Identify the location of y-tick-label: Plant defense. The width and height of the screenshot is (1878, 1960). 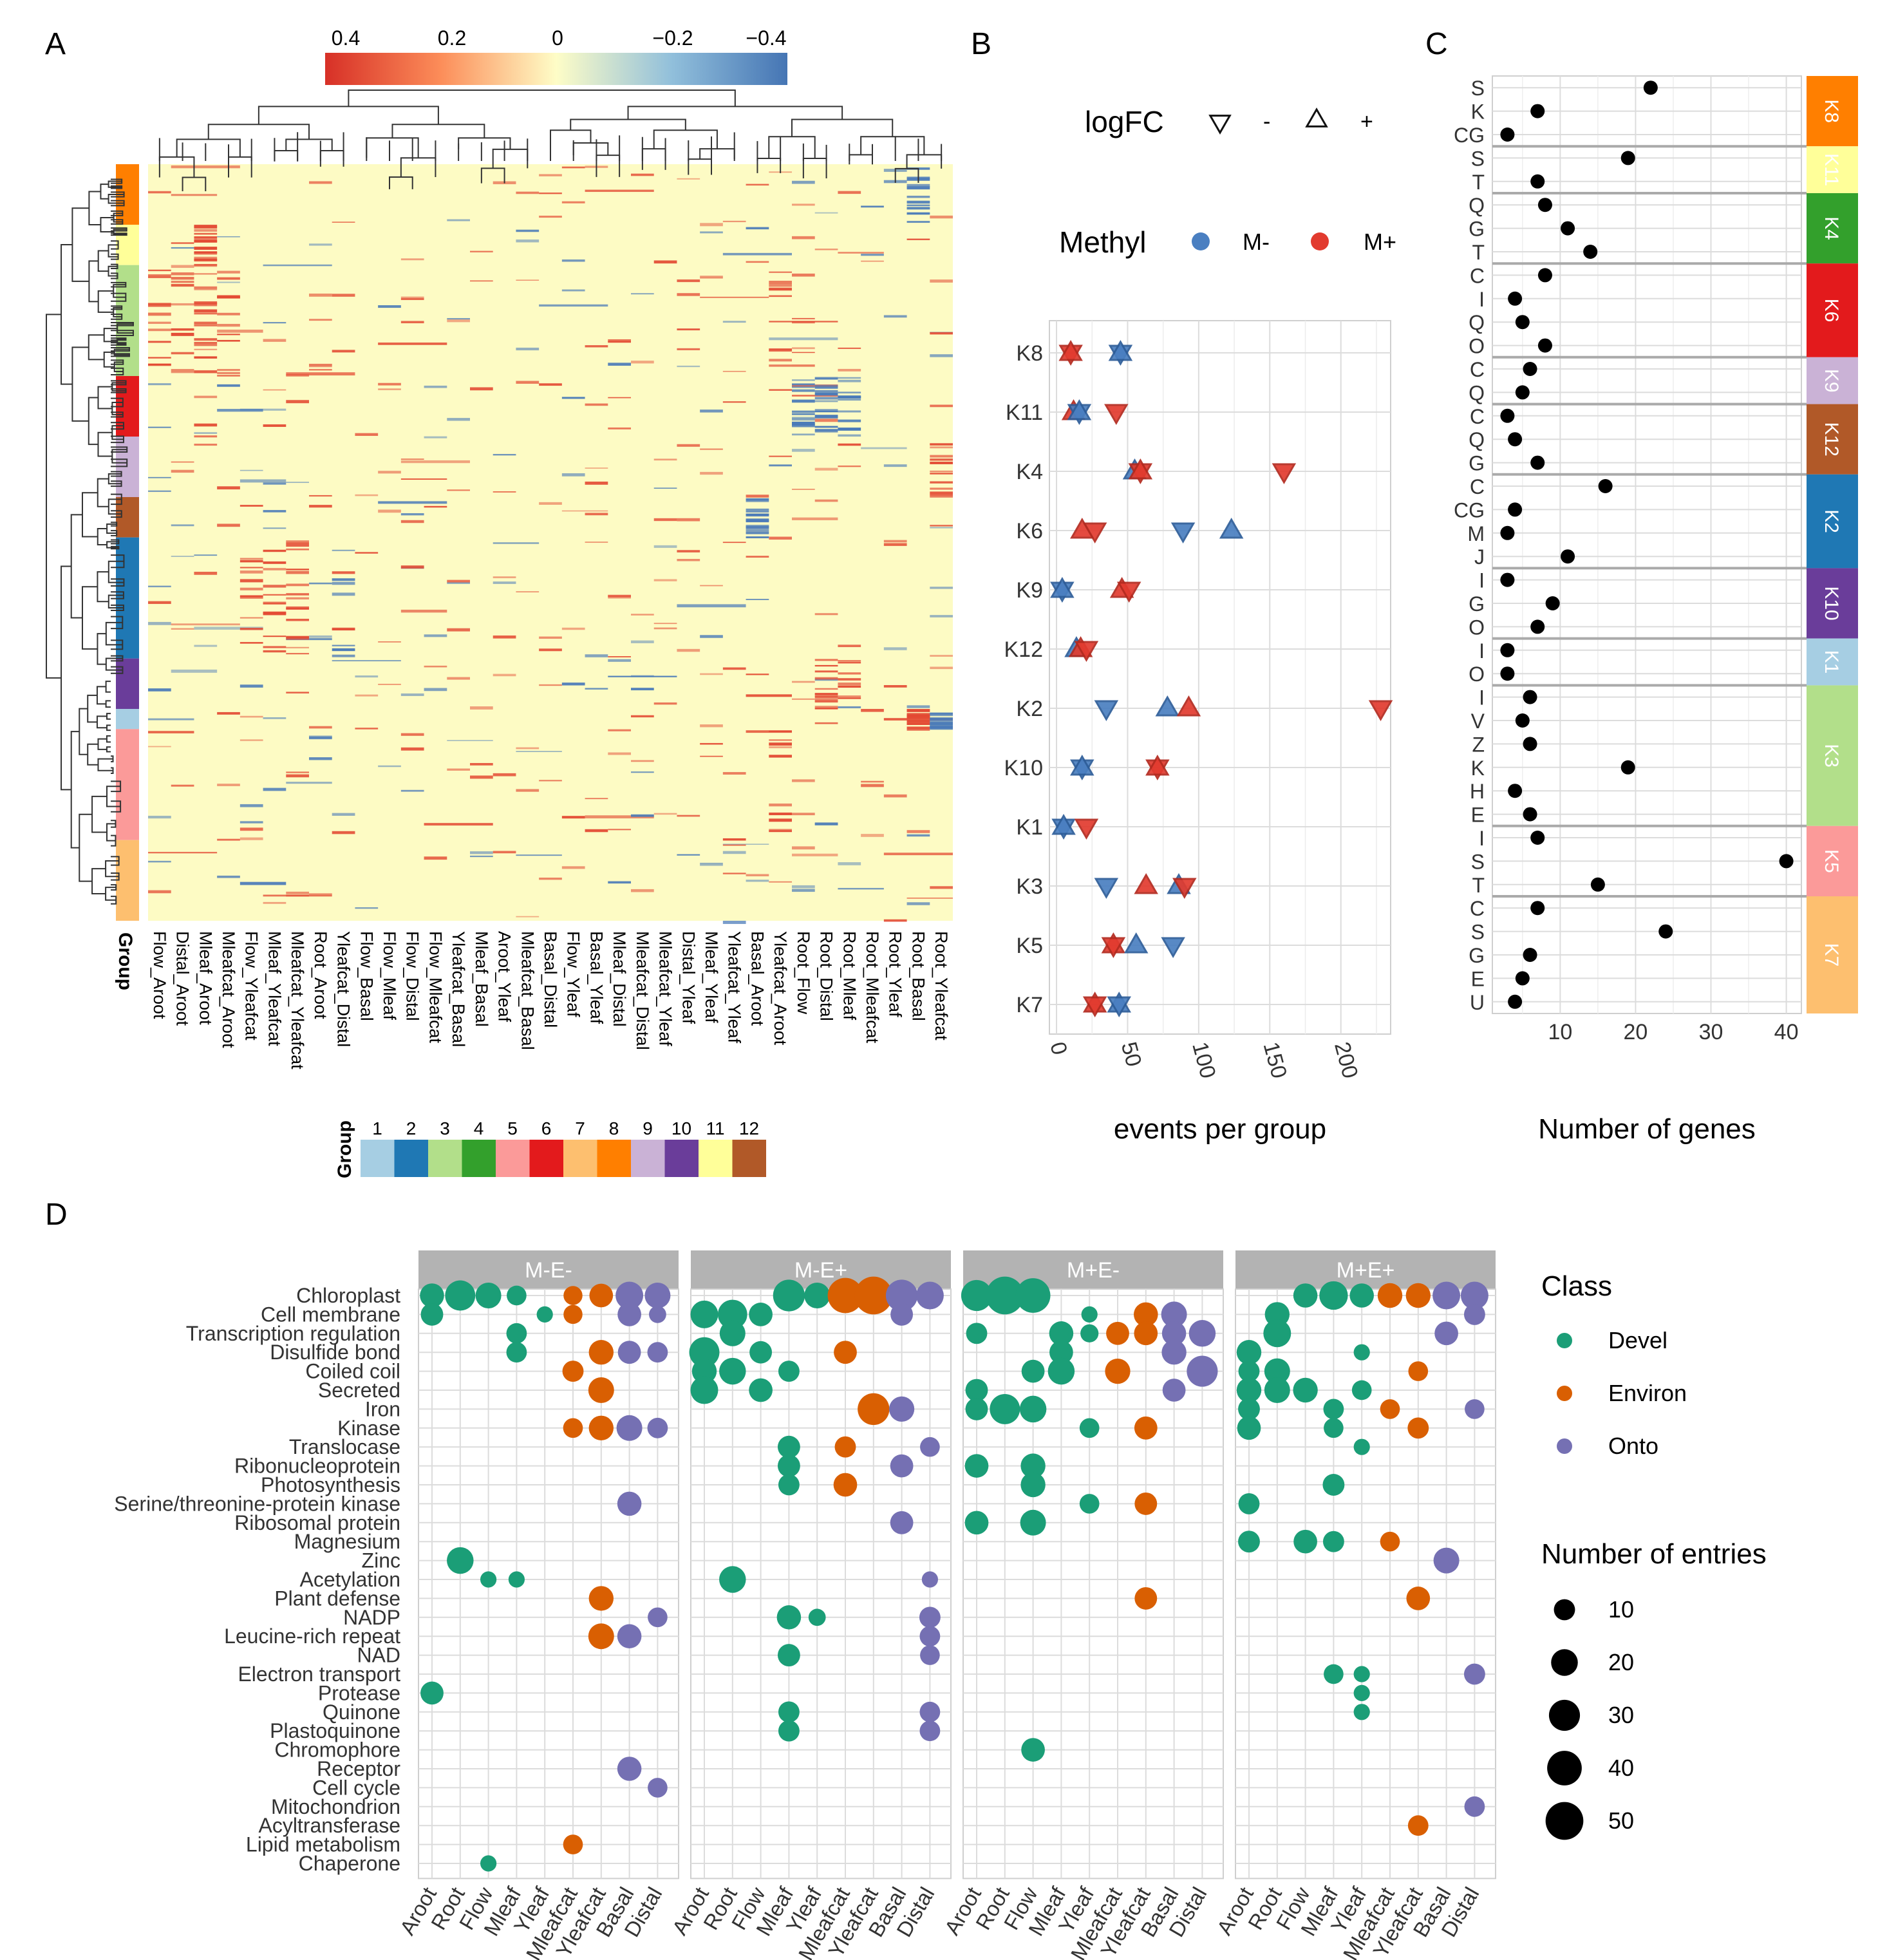
(337, 1598).